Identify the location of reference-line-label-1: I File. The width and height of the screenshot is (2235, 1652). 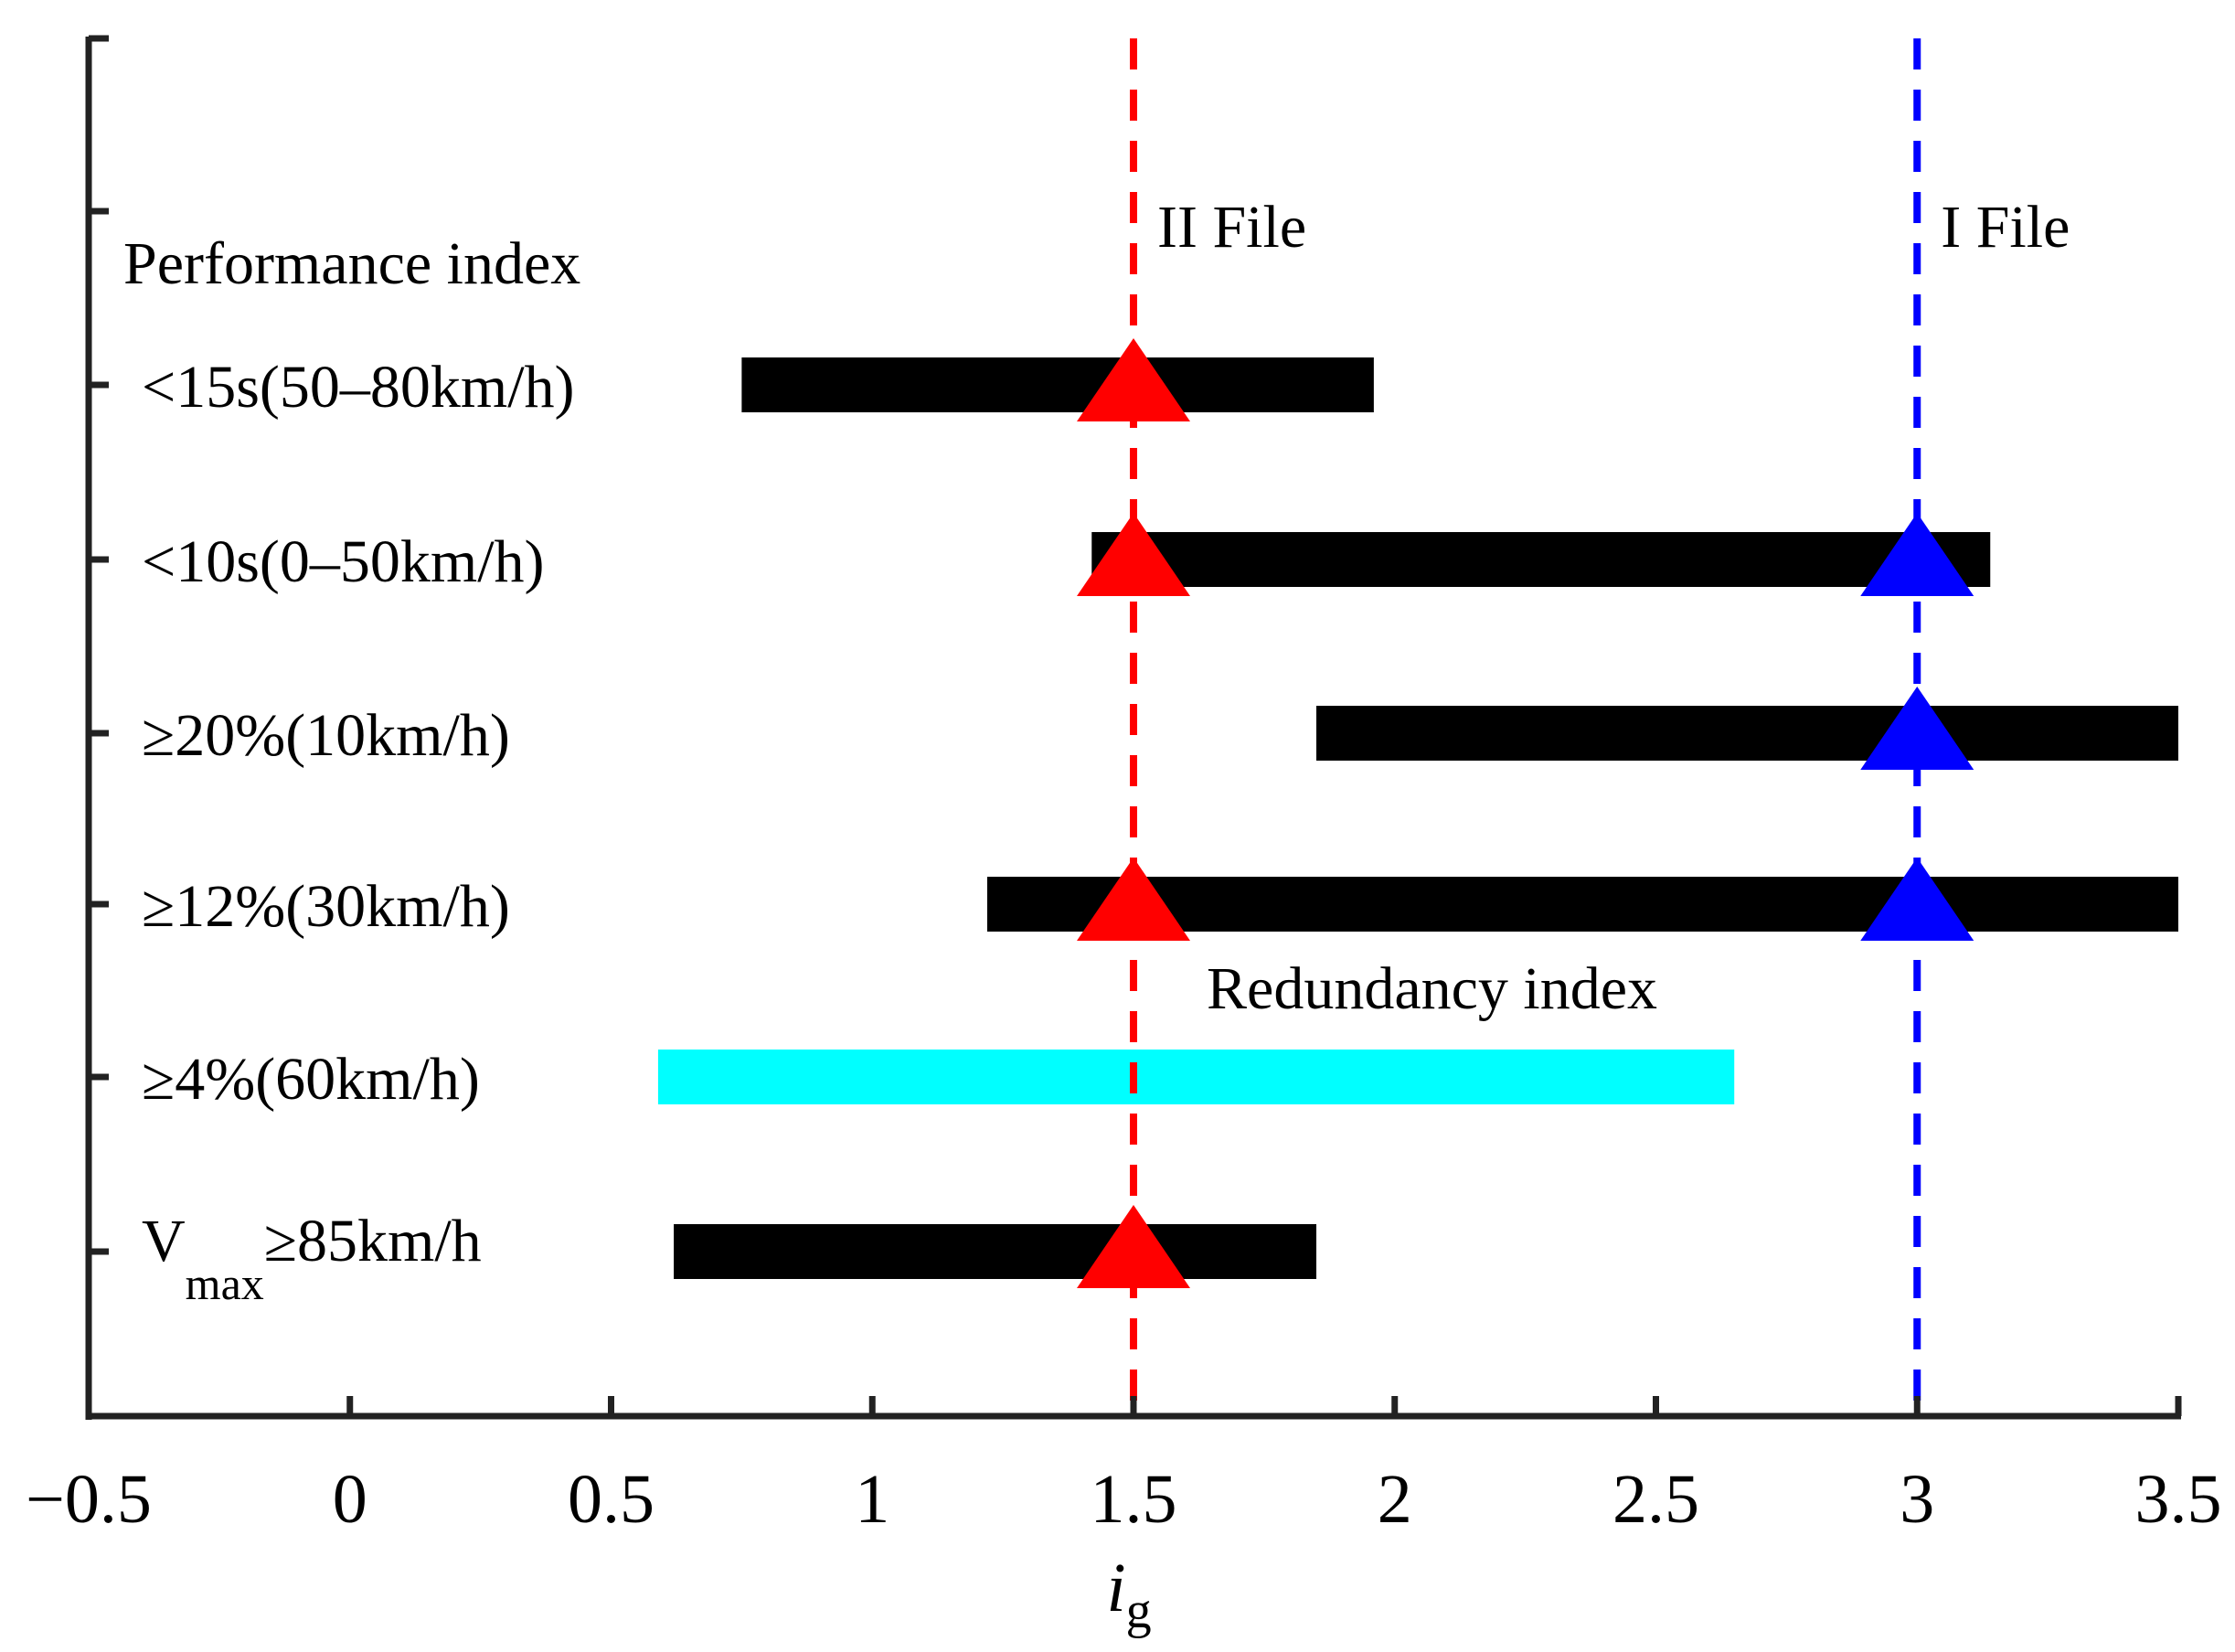
(2006, 227).